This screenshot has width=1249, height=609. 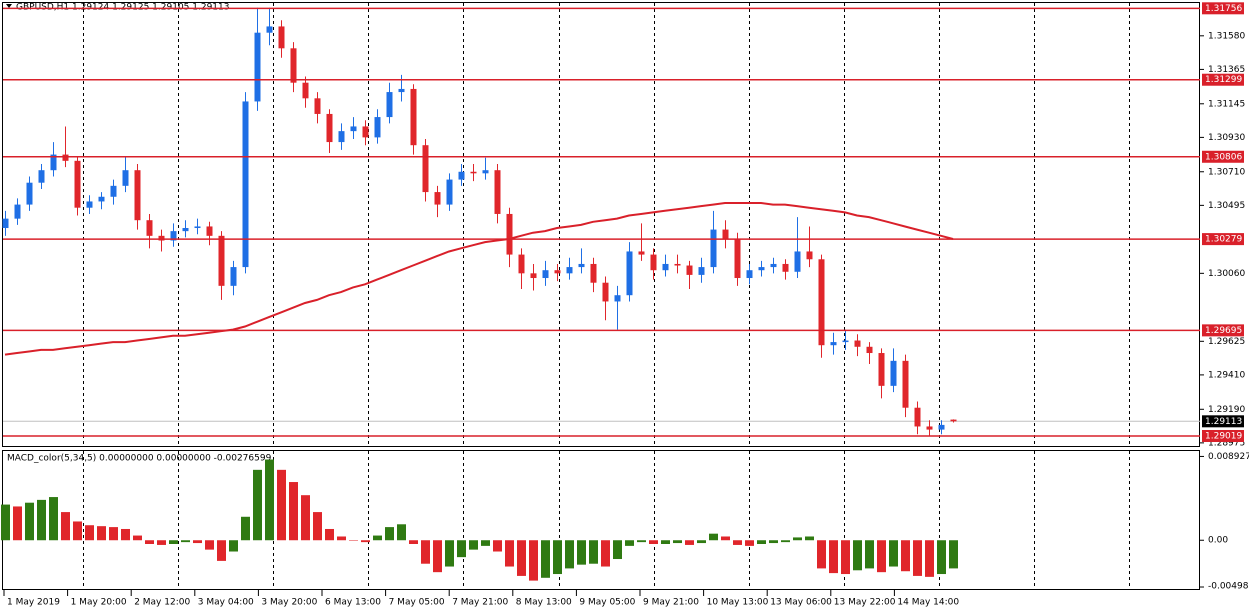 What do you see at coordinates (865, 603) in the screenshot?
I see `x-tick-label: 13 May 22:00` at bounding box center [865, 603].